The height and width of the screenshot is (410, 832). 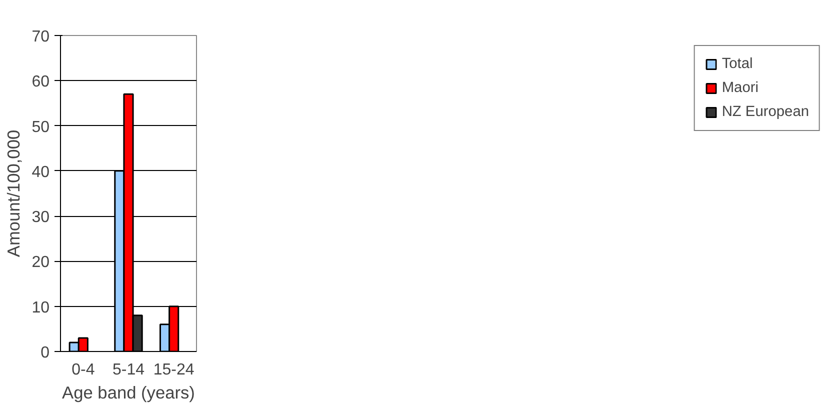 I want to click on y-tick-label: 0, so click(x=45, y=353).